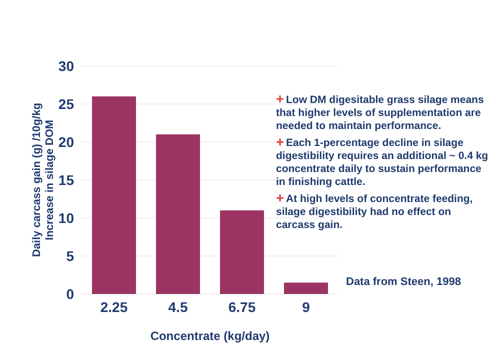  Describe the element at coordinates (114, 306) in the screenshot. I see `x-tick-label: 2.25` at that location.